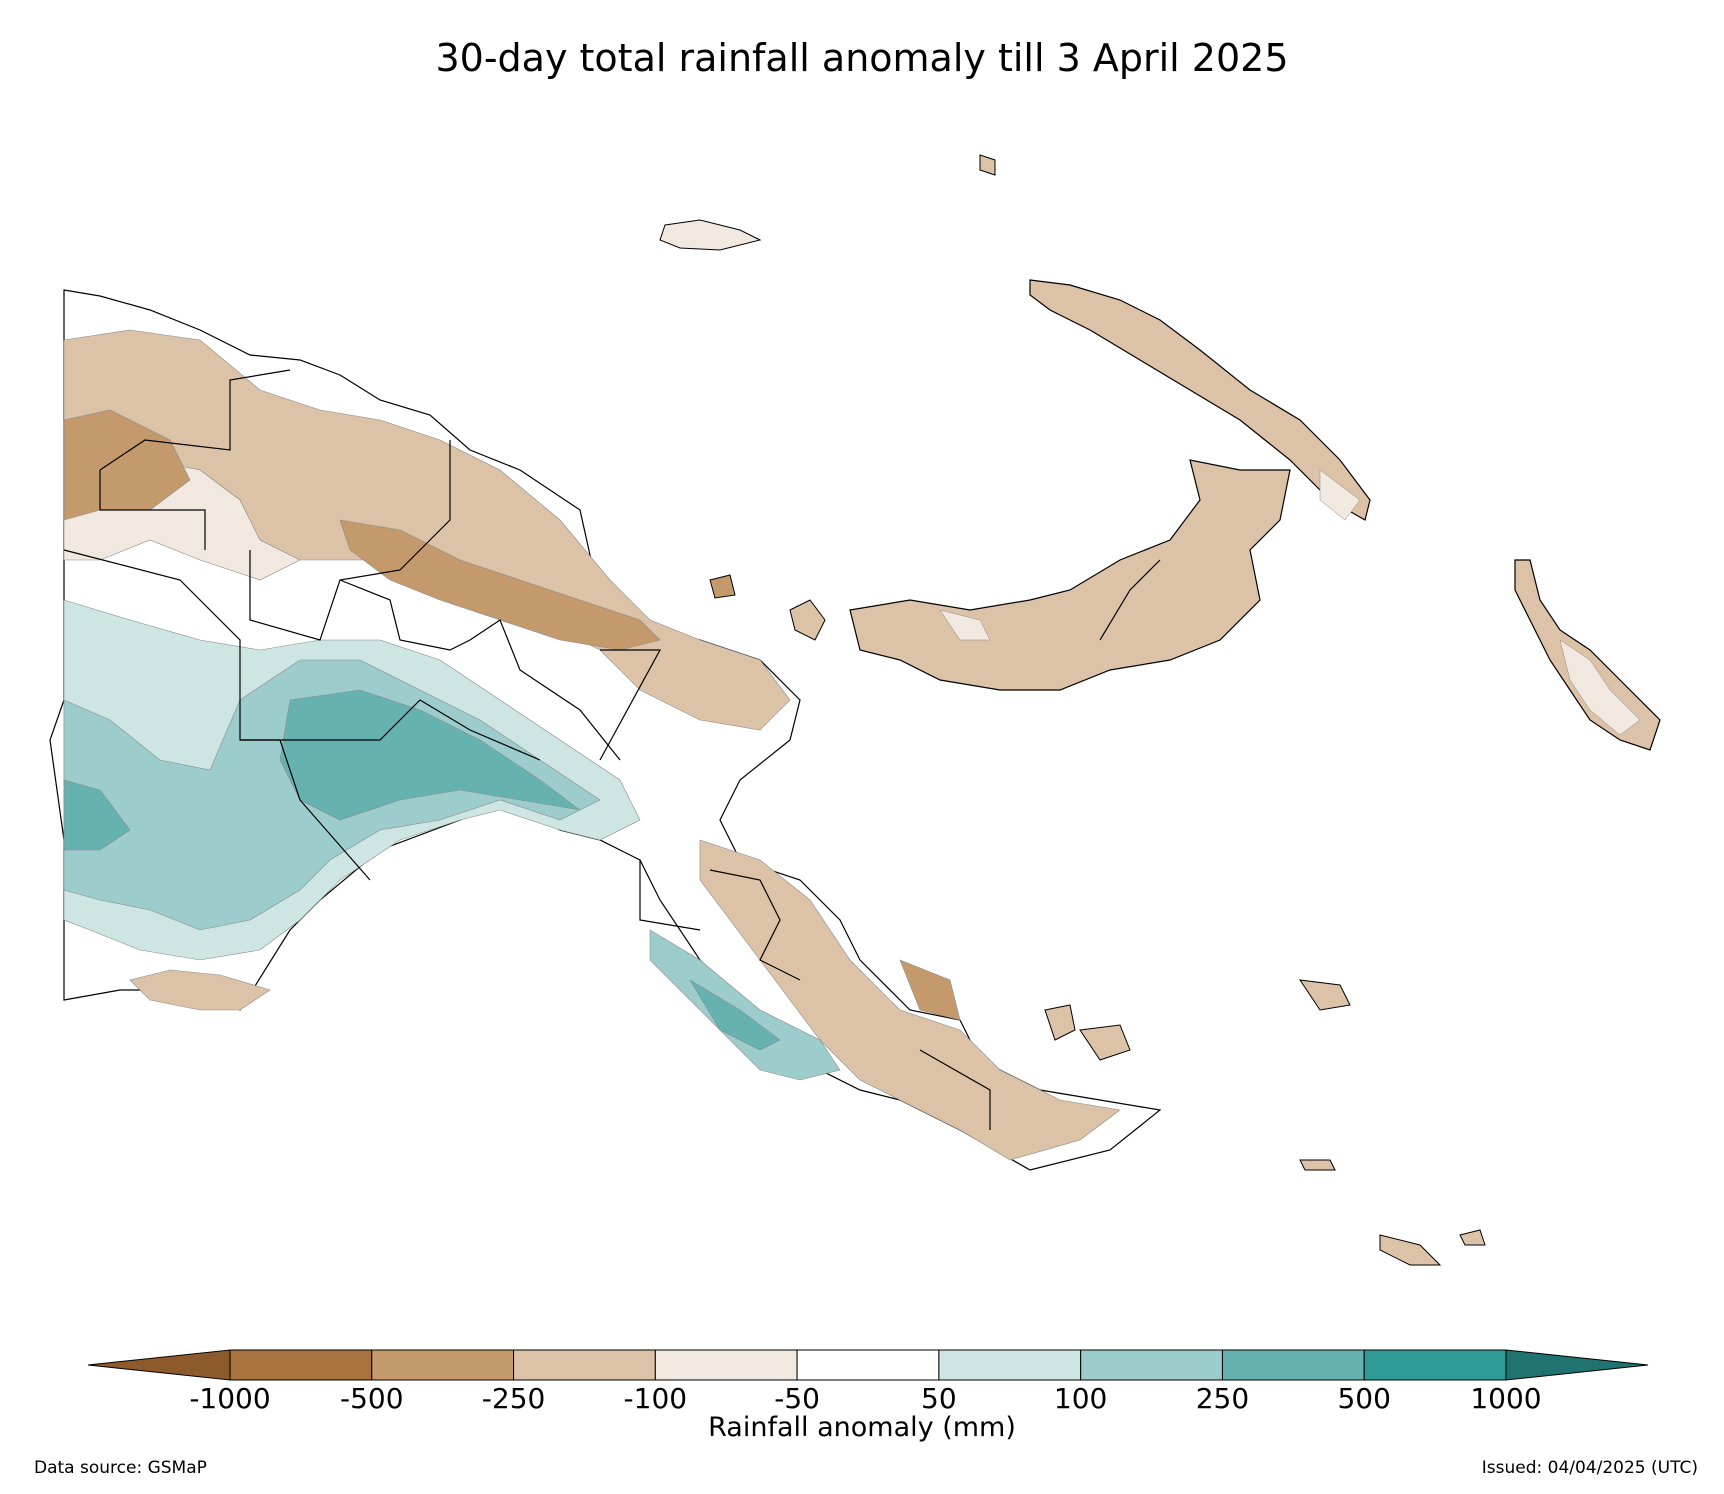  Describe the element at coordinates (797, 1398) in the screenshot. I see `colorbar-tick-label: -50` at that location.